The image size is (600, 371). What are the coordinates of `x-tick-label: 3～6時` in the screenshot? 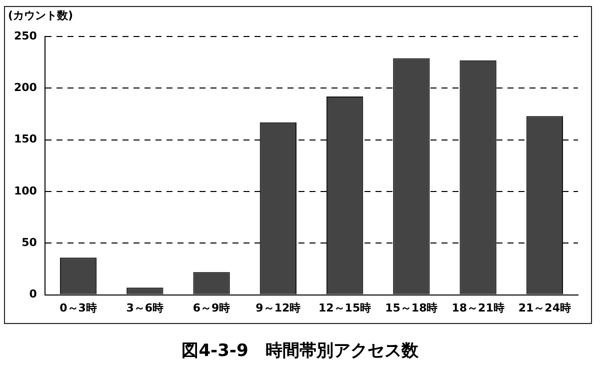 It's located at (145, 307).